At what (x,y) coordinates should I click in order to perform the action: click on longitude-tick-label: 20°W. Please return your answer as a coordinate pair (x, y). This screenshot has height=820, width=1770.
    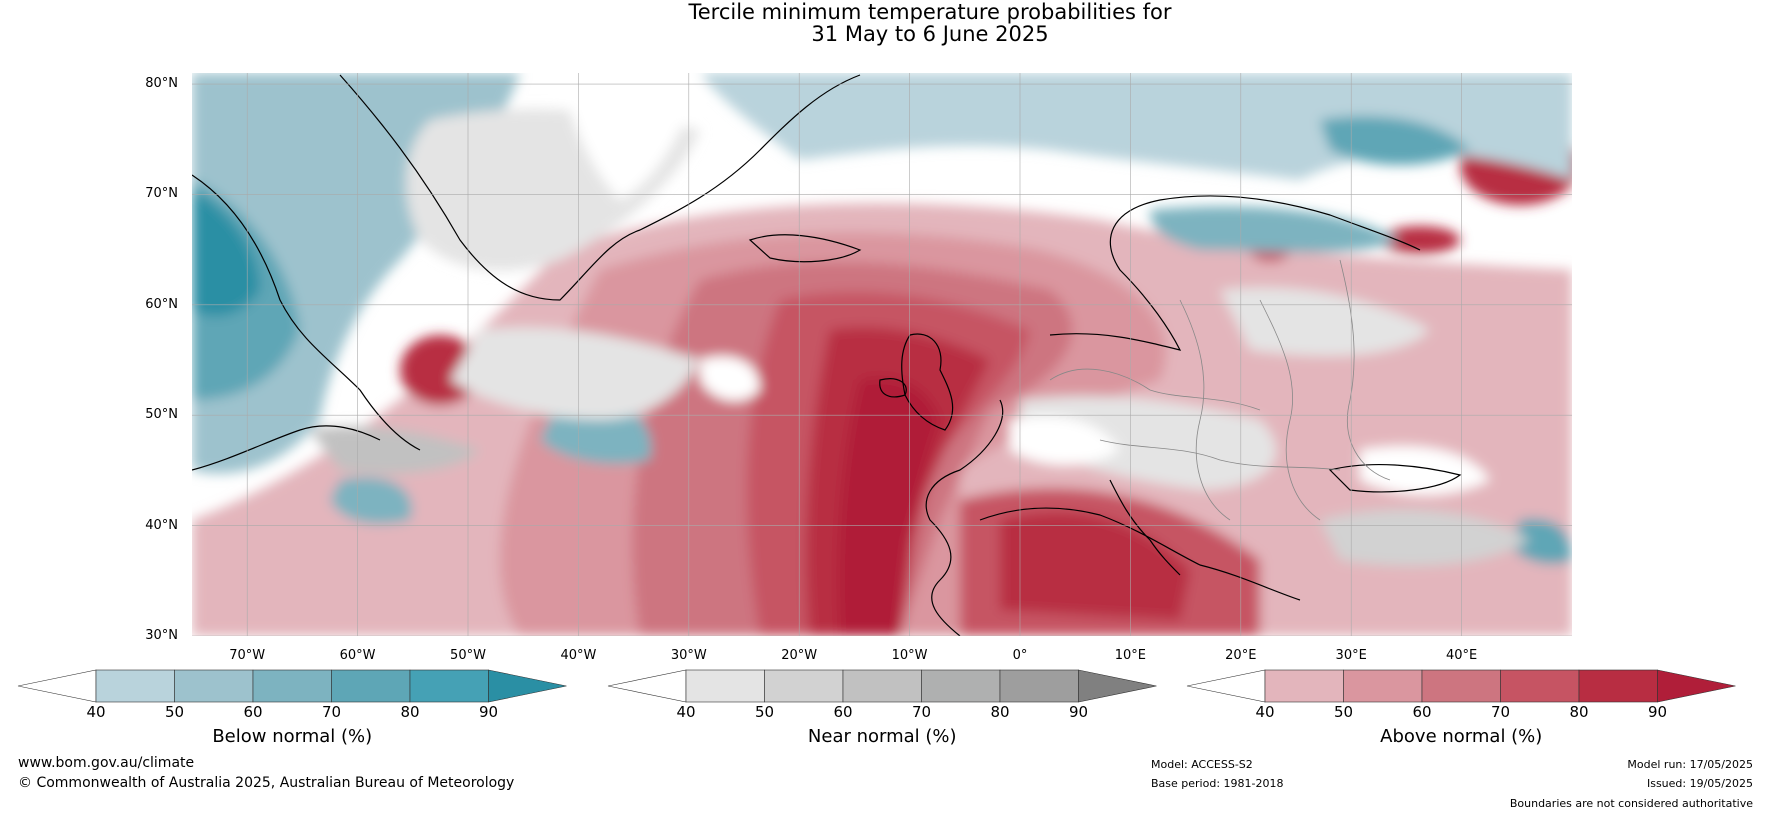
    Looking at the image, I should click on (799, 655).